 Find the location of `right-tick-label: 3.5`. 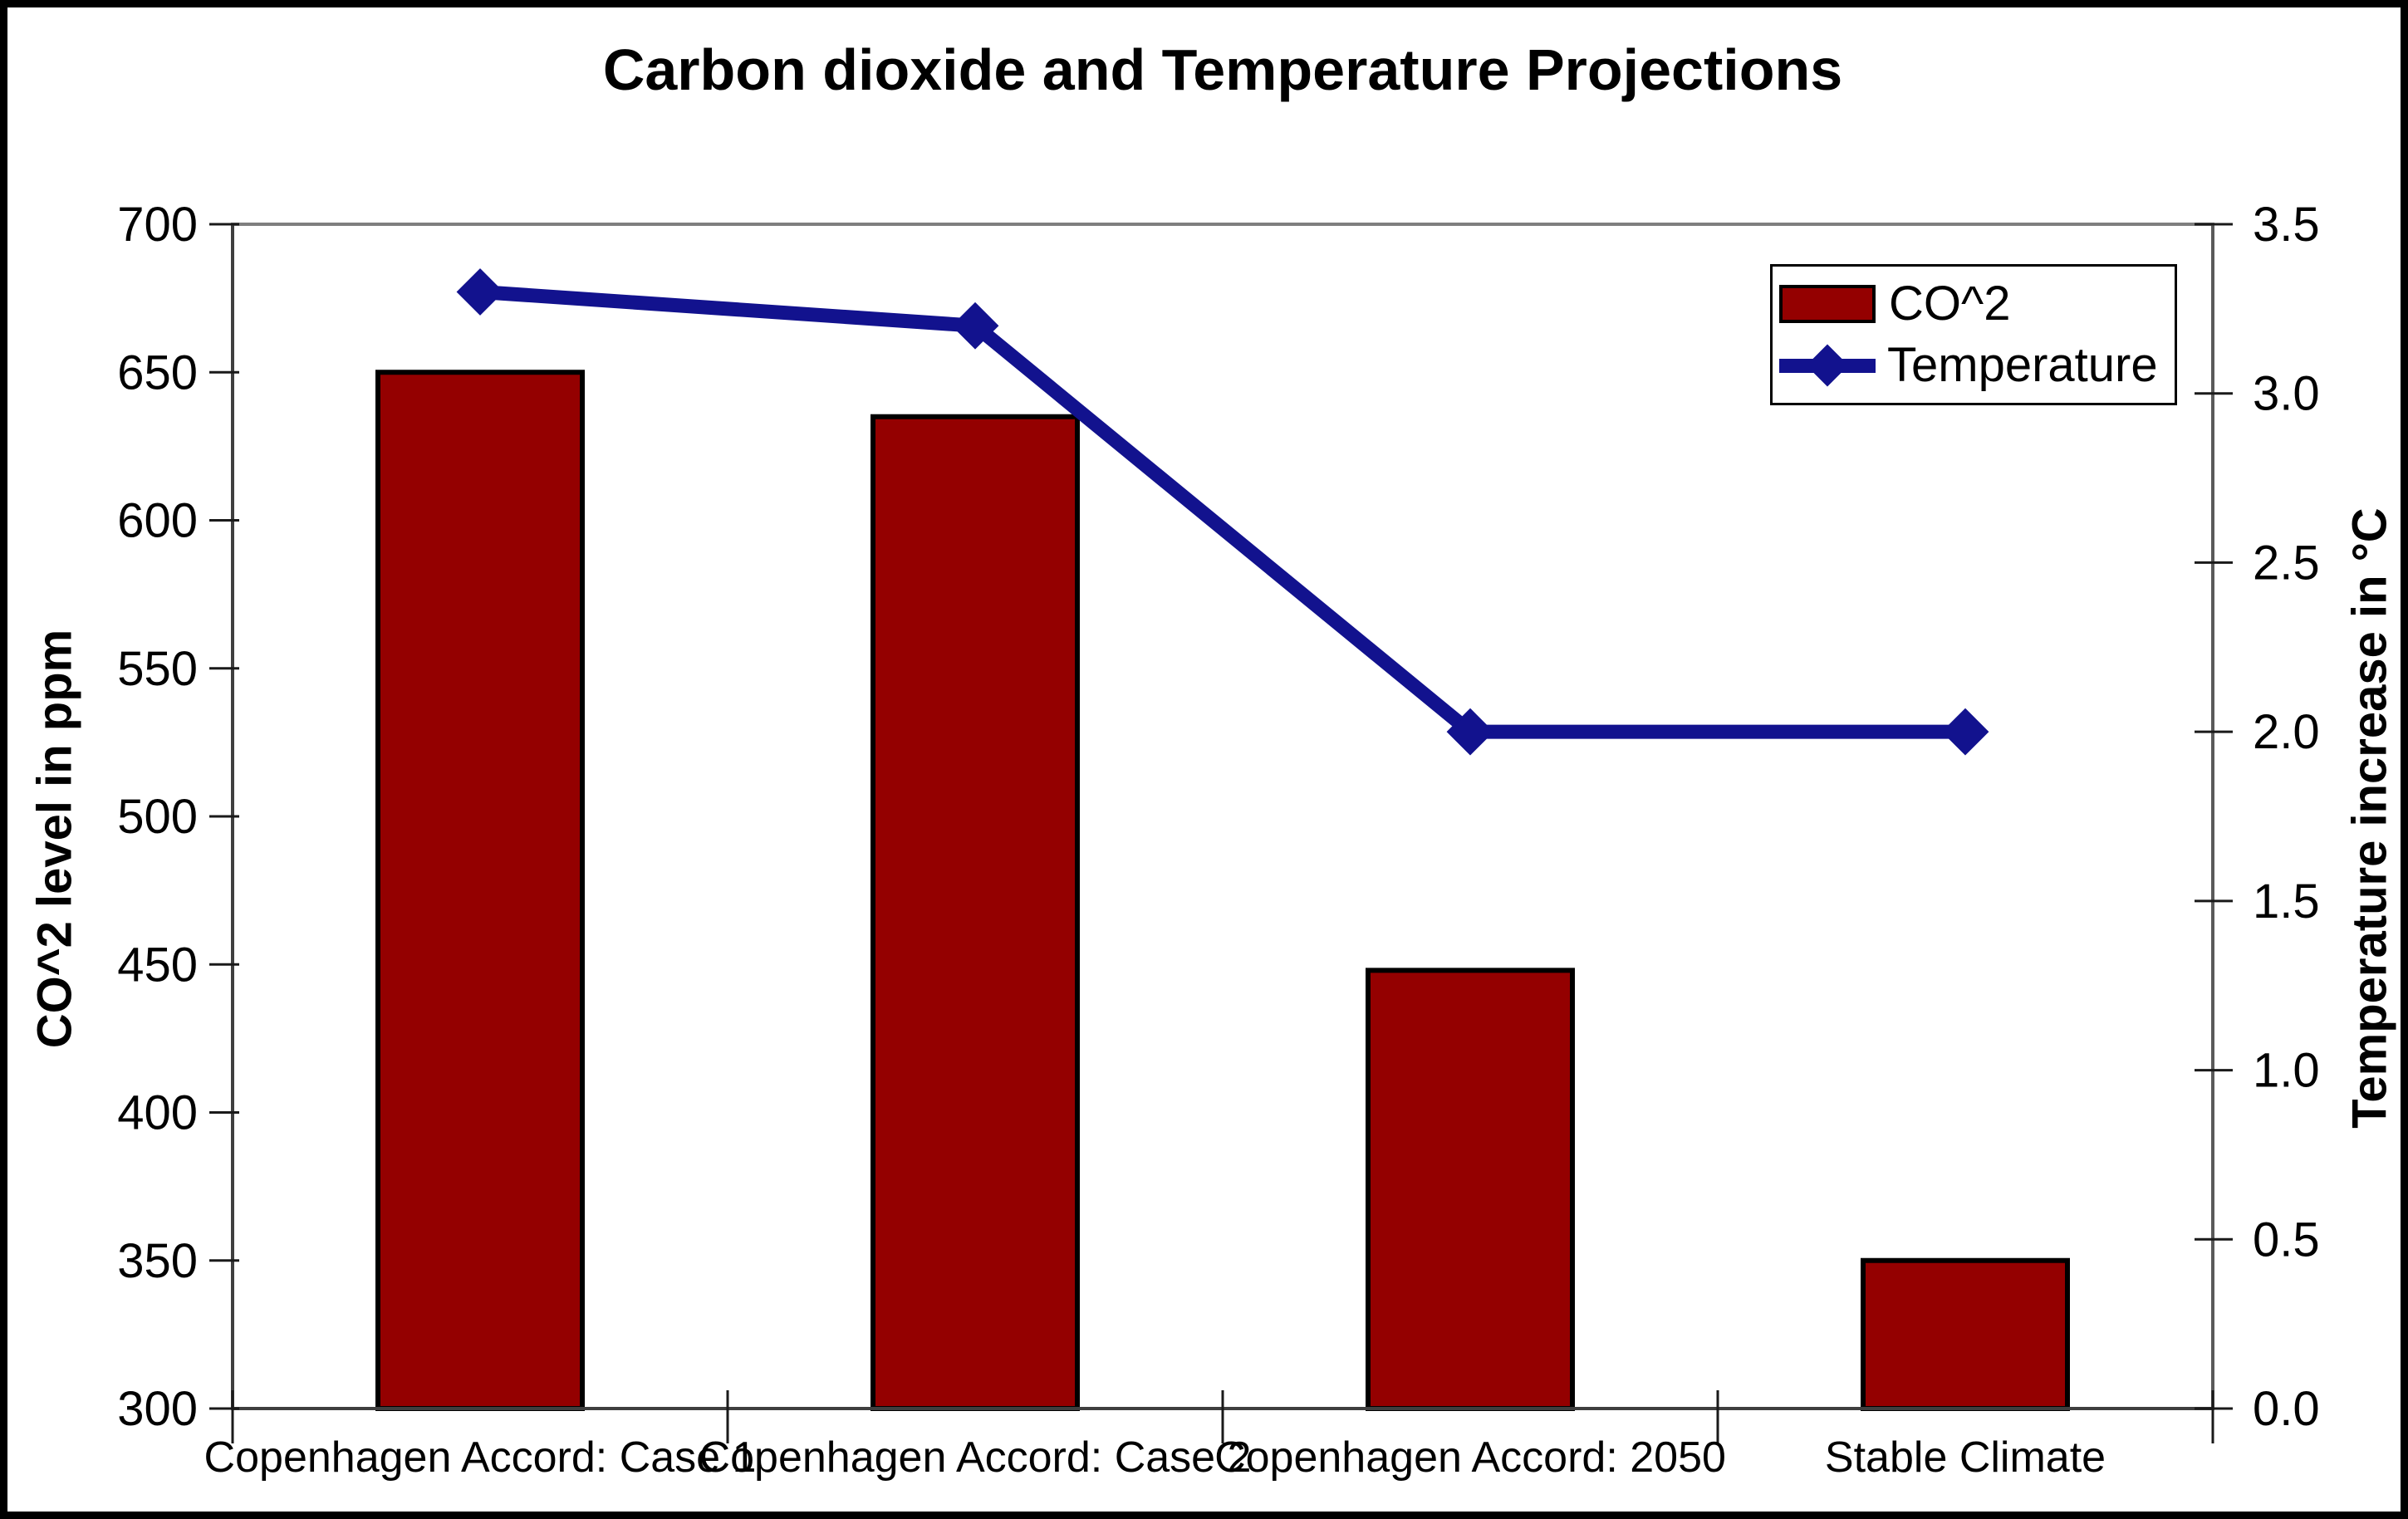

right-tick-label: 3.5 is located at coordinates (2286, 225).